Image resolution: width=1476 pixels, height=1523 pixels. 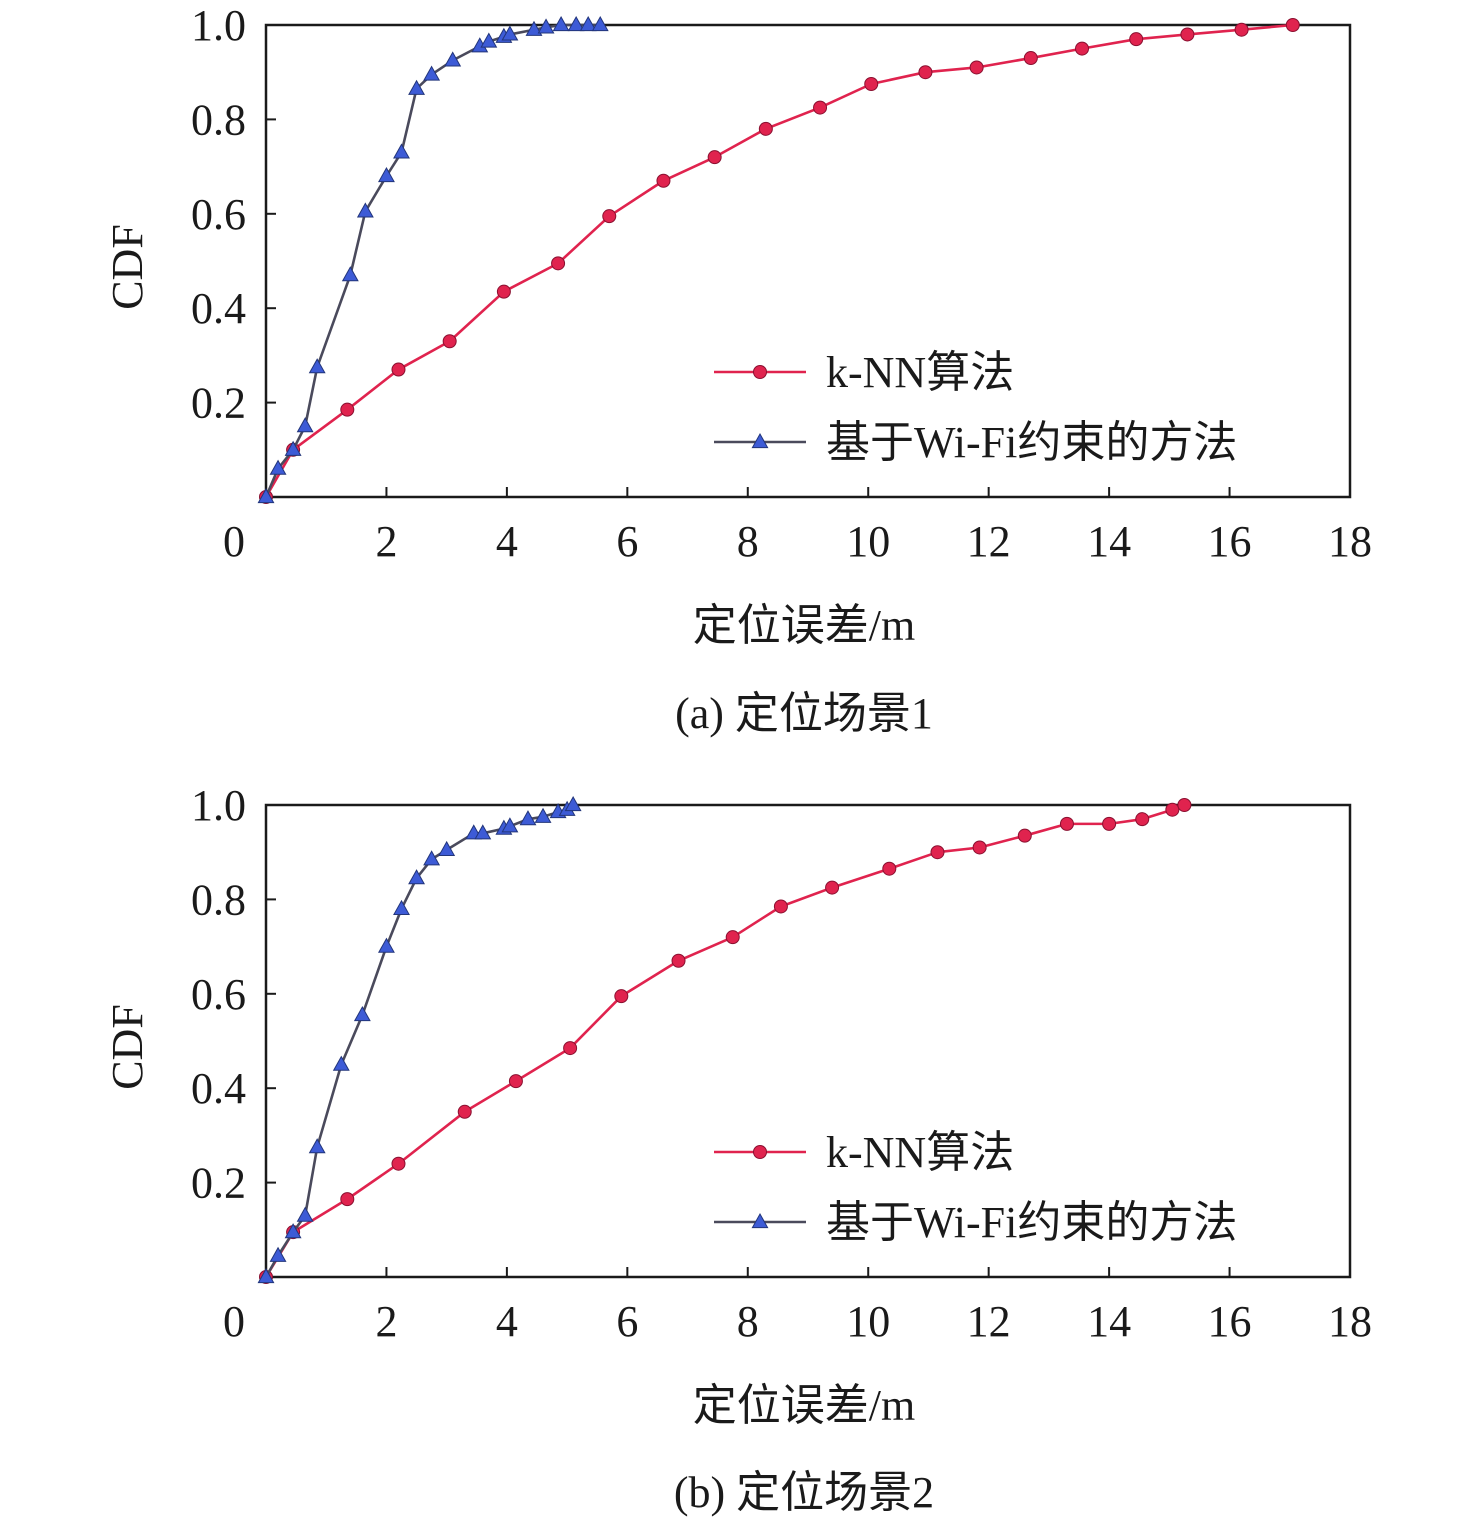 I want to click on y-axis-label: CDF, so click(x=127, y=267).